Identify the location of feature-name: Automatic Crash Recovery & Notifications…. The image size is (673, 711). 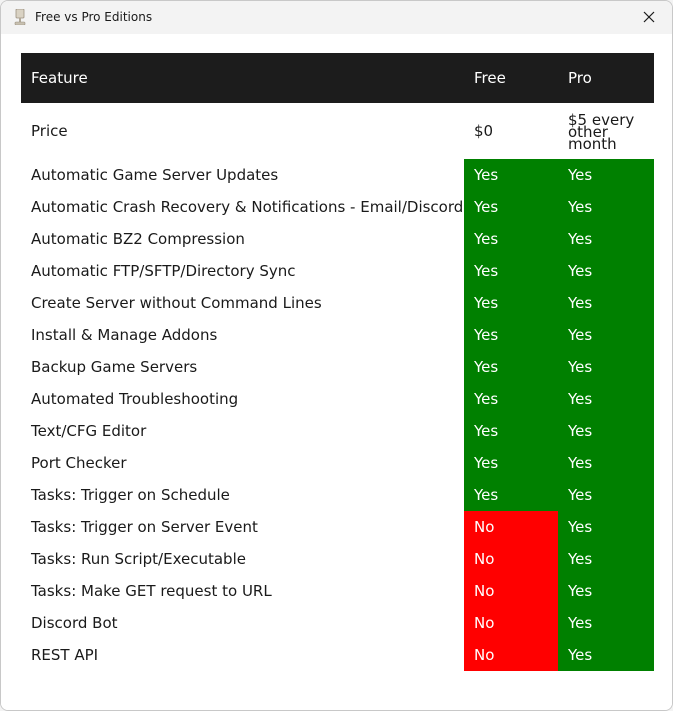
(247, 207).